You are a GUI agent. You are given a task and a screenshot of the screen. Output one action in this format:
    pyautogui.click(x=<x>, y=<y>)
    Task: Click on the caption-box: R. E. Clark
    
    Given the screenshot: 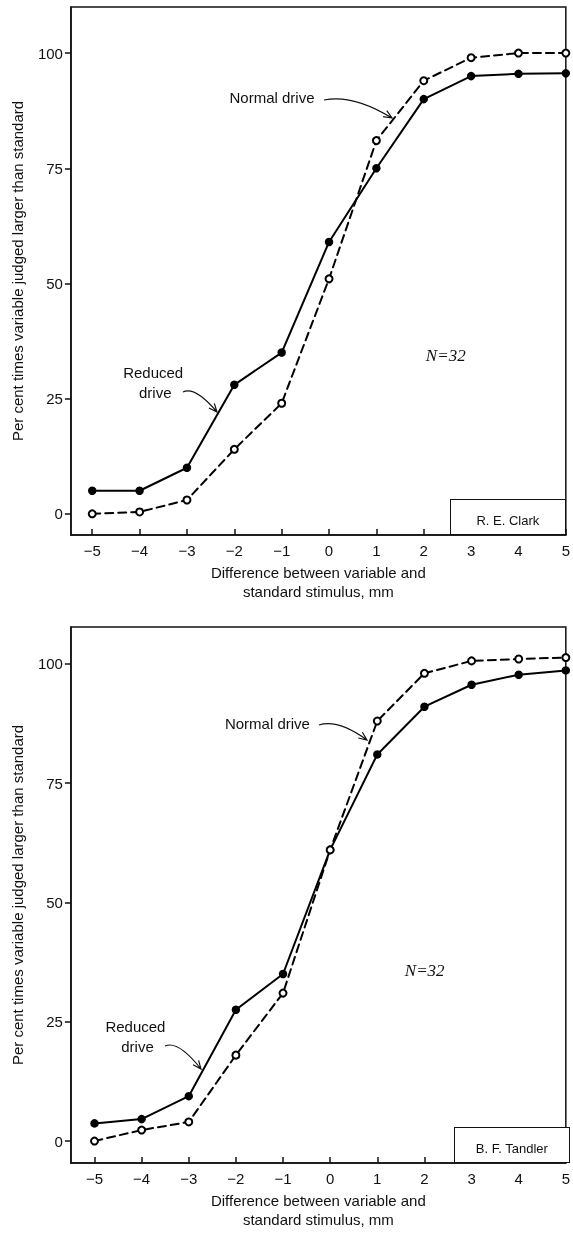 What is the action you would take?
    pyautogui.click(x=507, y=517)
    